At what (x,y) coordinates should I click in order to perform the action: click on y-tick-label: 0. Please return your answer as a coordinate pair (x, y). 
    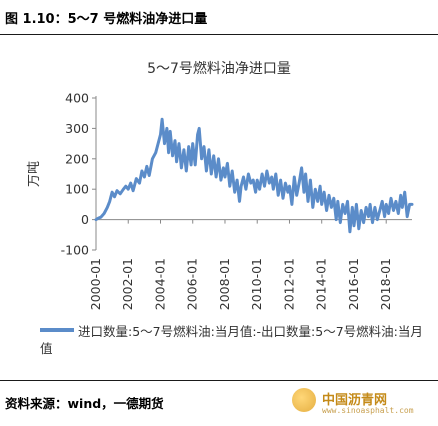
    Looking at the image, I should click on (85, 219).